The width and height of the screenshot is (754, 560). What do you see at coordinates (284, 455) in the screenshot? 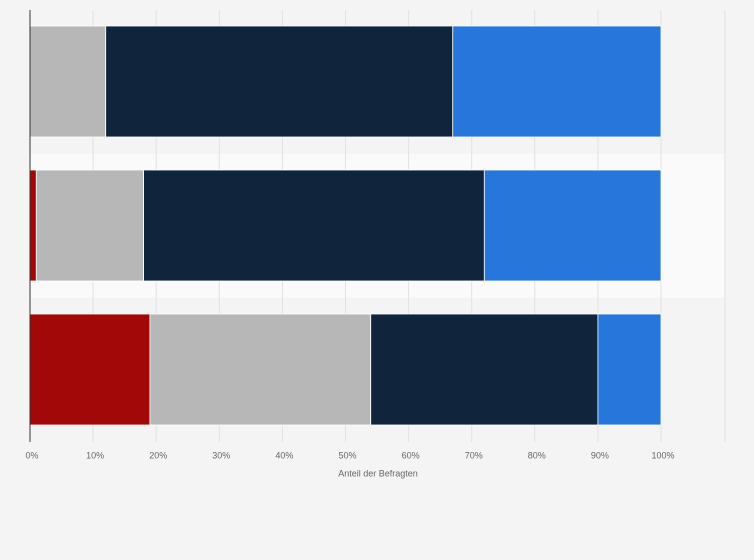
I see `x-tick-label: 40%` at bounding box center [284, 455].